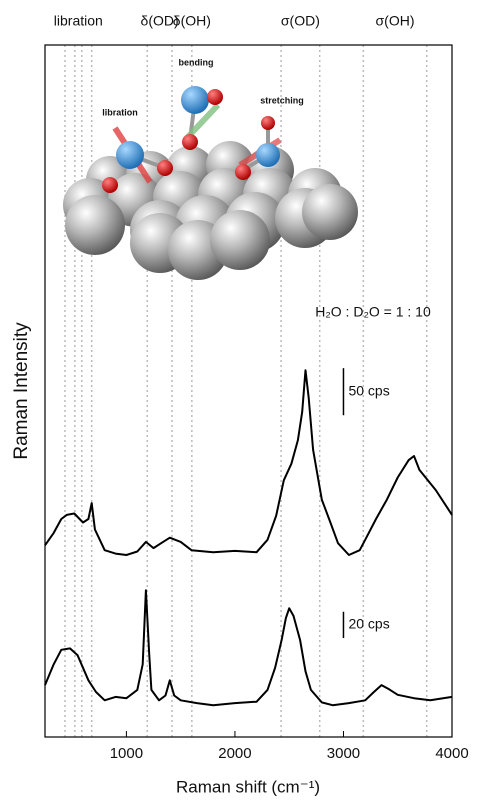 This screenshot has width=478, height=803. Describe the element at coordinates (368, 390) in the screenshot. I see `scale-bar-label: 50 cps` at that location.